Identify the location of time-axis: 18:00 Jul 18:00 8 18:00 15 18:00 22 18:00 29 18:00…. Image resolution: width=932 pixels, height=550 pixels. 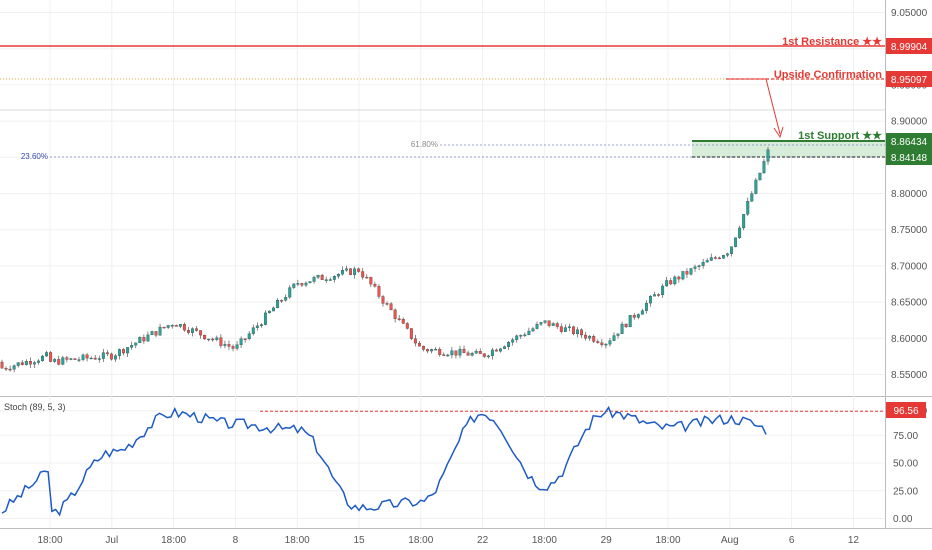
(448, 540).